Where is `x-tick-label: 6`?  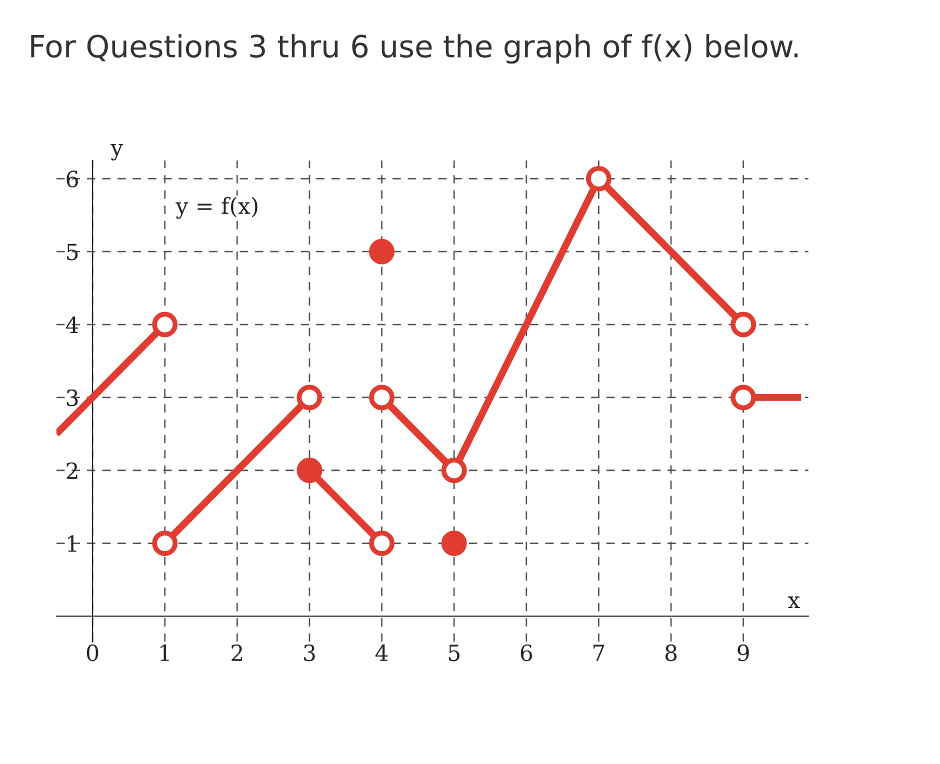
x-tick-label: 6 is located at coordinates (526, 653).